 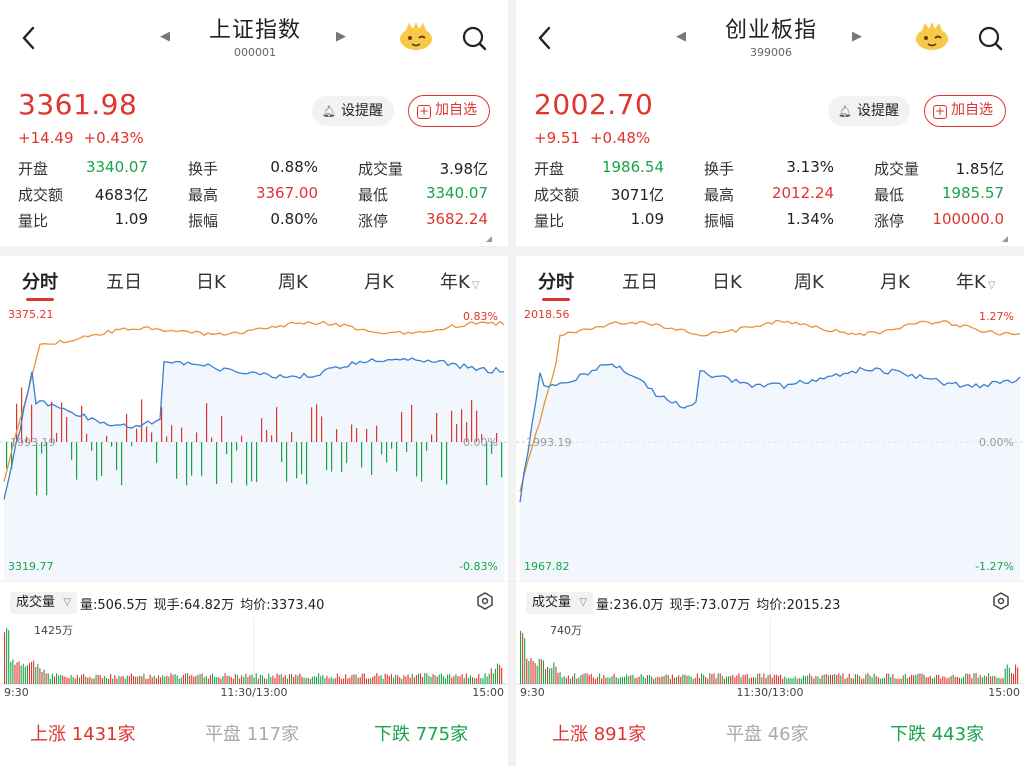 I want to click on change-value: +14.49, so click(x=46, y=138).